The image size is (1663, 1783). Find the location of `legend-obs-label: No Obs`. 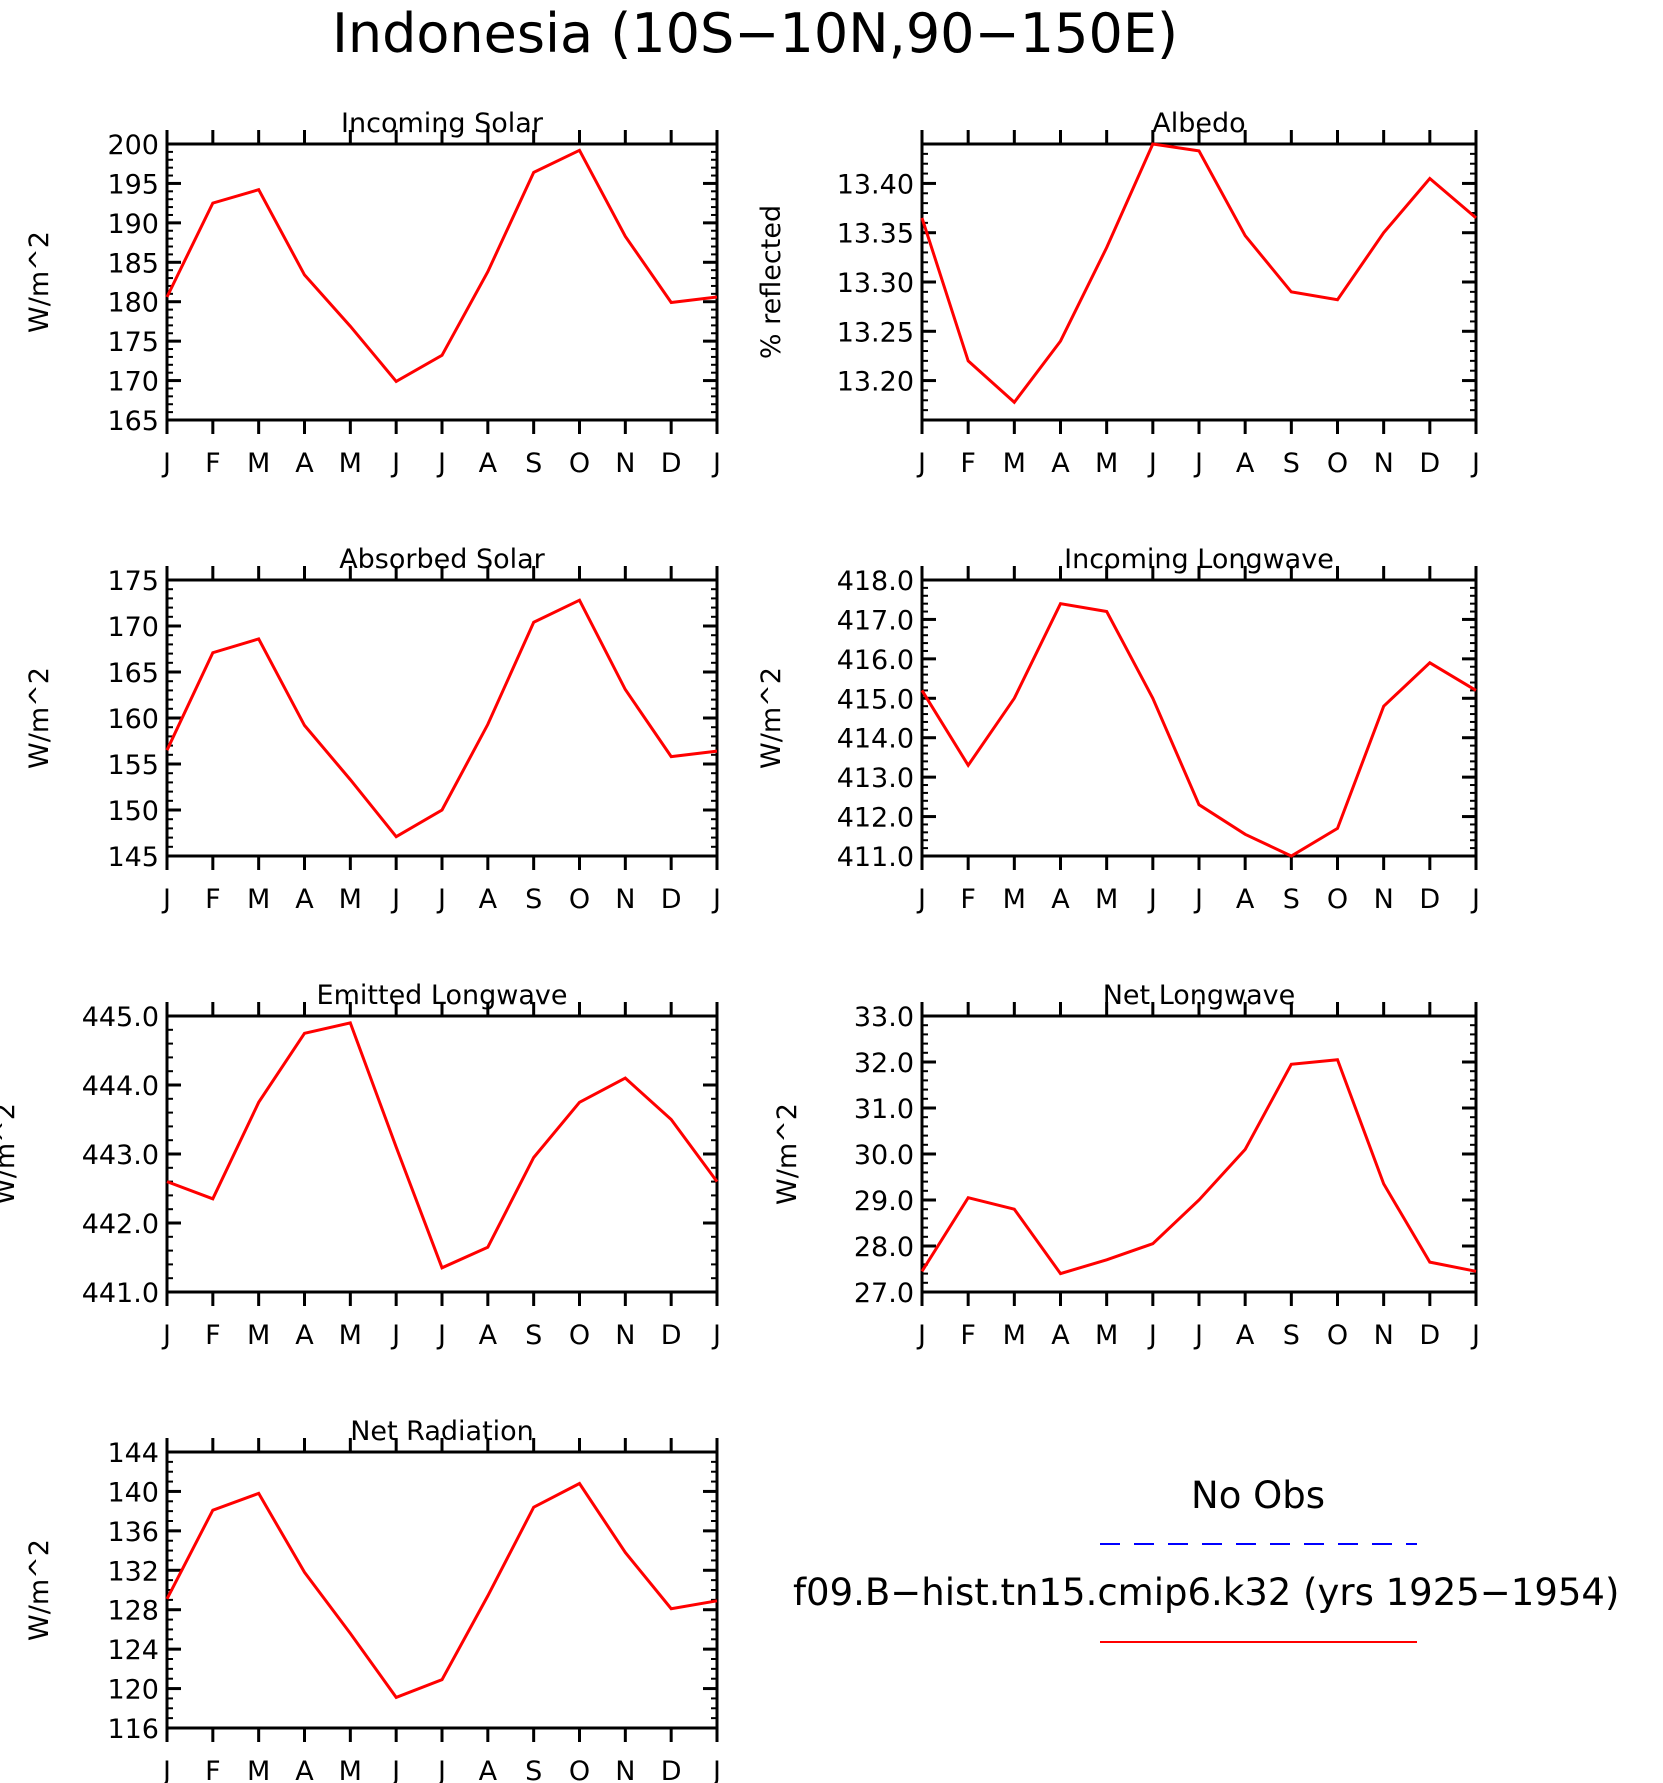

legend-obs-label: No Obs is located at coordinates (1258, 1495).